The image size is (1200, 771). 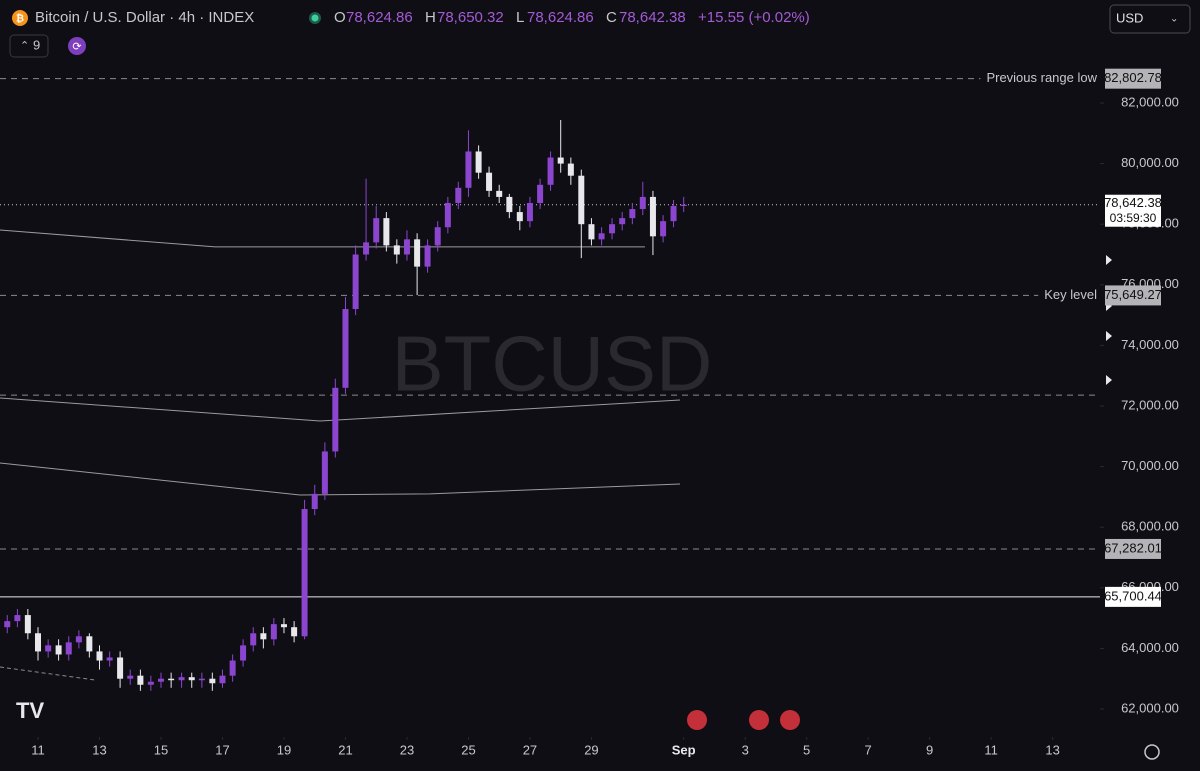 What do you see at coordinates (1150, 344) in the screenshot?
I see `y-tick-label: 74,000.00` at bounding box center [1150, 344].